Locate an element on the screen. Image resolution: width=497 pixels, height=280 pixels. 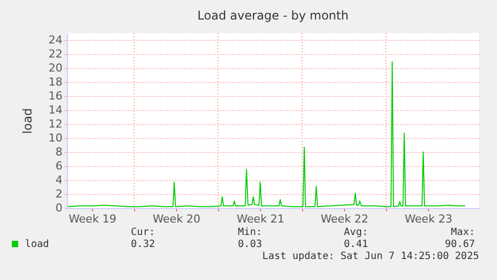
y-tick-label: 20 is located at coordinates (55, 68).